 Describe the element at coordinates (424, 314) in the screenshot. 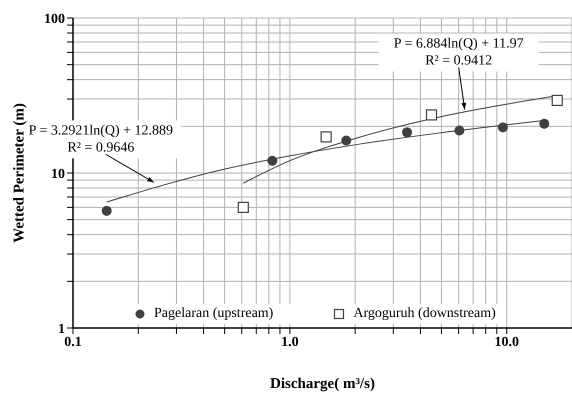

I see `legend-label: Argoguruh (downstream)` at that location.